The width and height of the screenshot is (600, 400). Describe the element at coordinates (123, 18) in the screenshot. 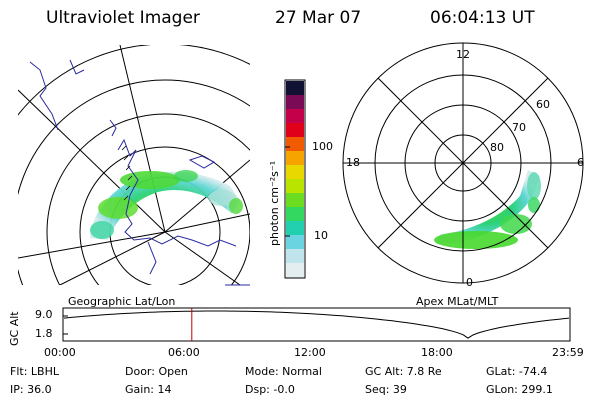

I see `instrument-title: Ultraviolet Imager` at that location.